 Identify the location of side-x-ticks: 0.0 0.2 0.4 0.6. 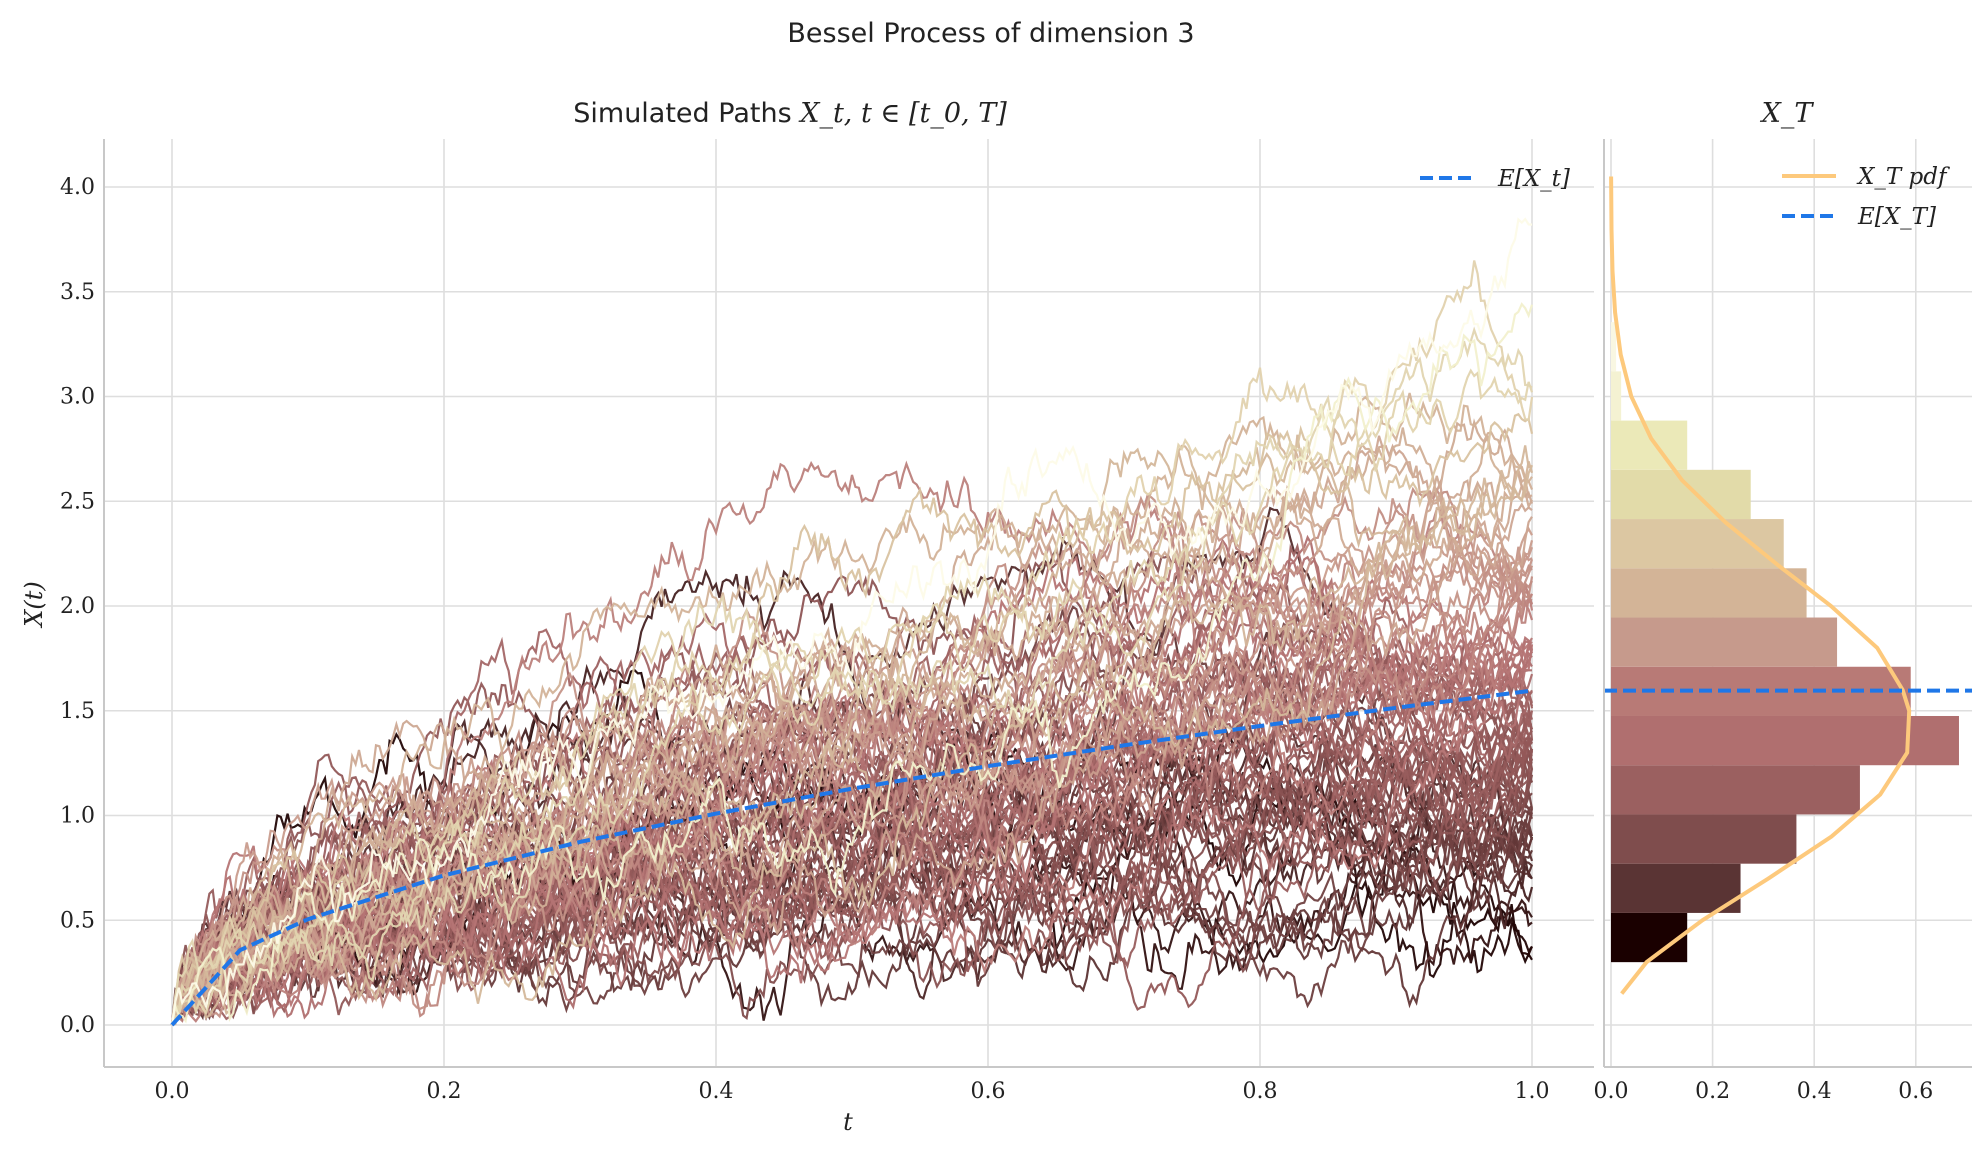
(1764, 1091).